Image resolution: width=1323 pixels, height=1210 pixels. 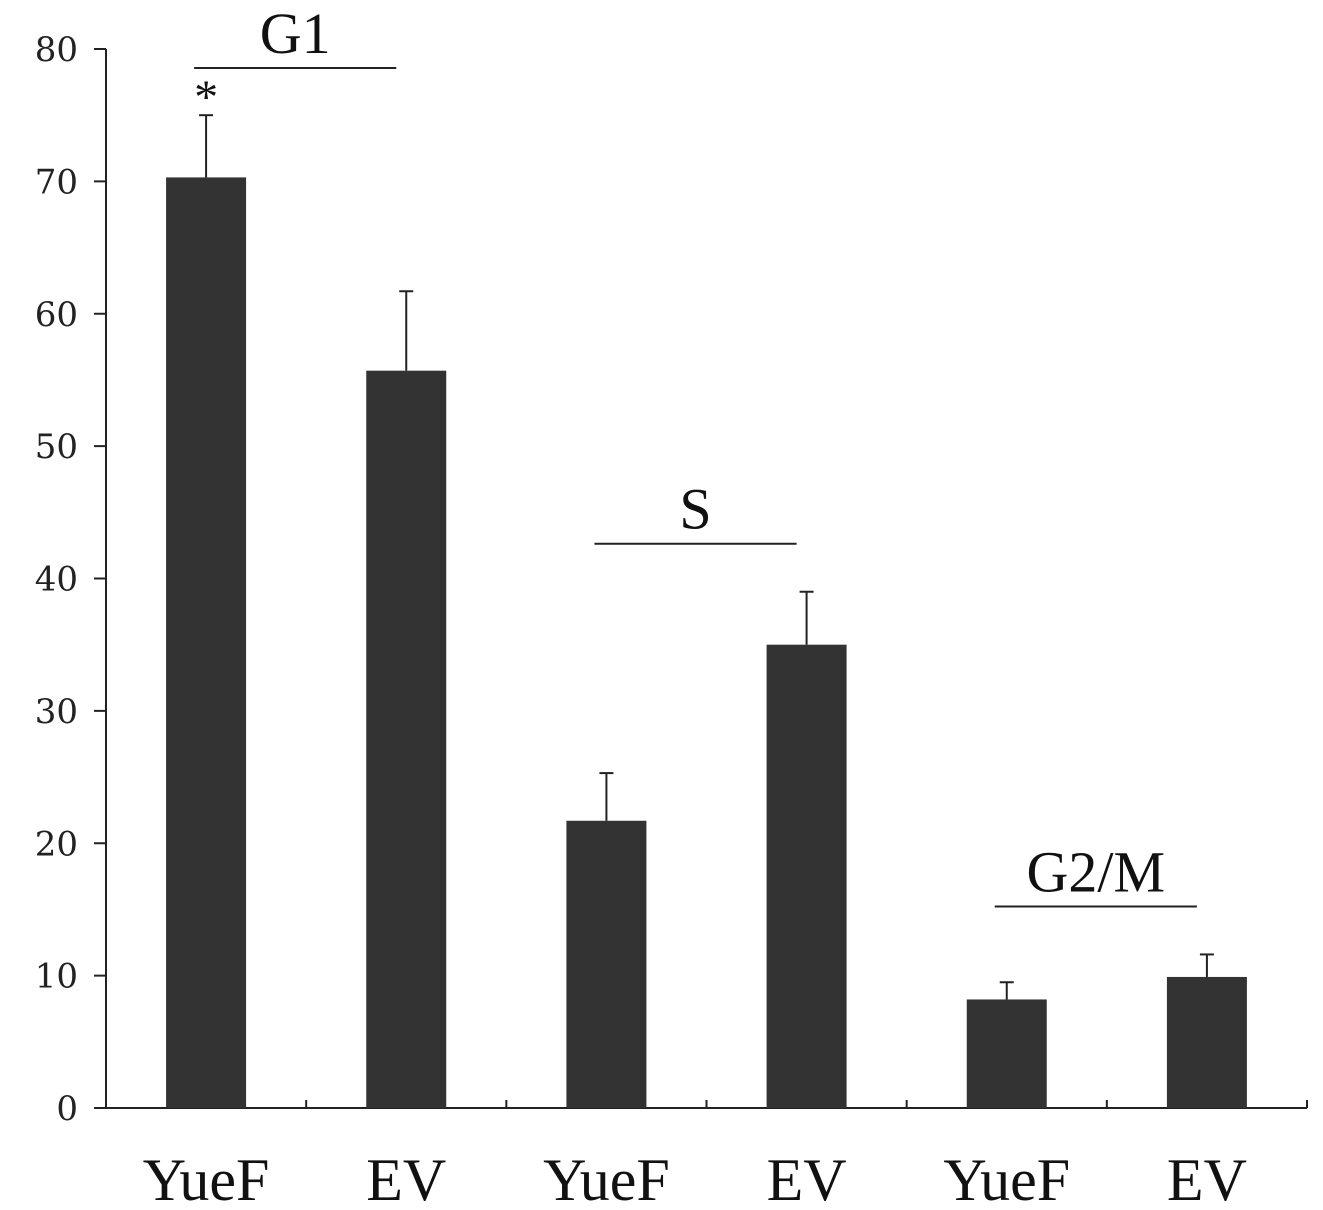 What do you see at coordinates (1096, 871) in the screenshot?
I see `group-label: G2/M` at bounding box center [1096, 871].